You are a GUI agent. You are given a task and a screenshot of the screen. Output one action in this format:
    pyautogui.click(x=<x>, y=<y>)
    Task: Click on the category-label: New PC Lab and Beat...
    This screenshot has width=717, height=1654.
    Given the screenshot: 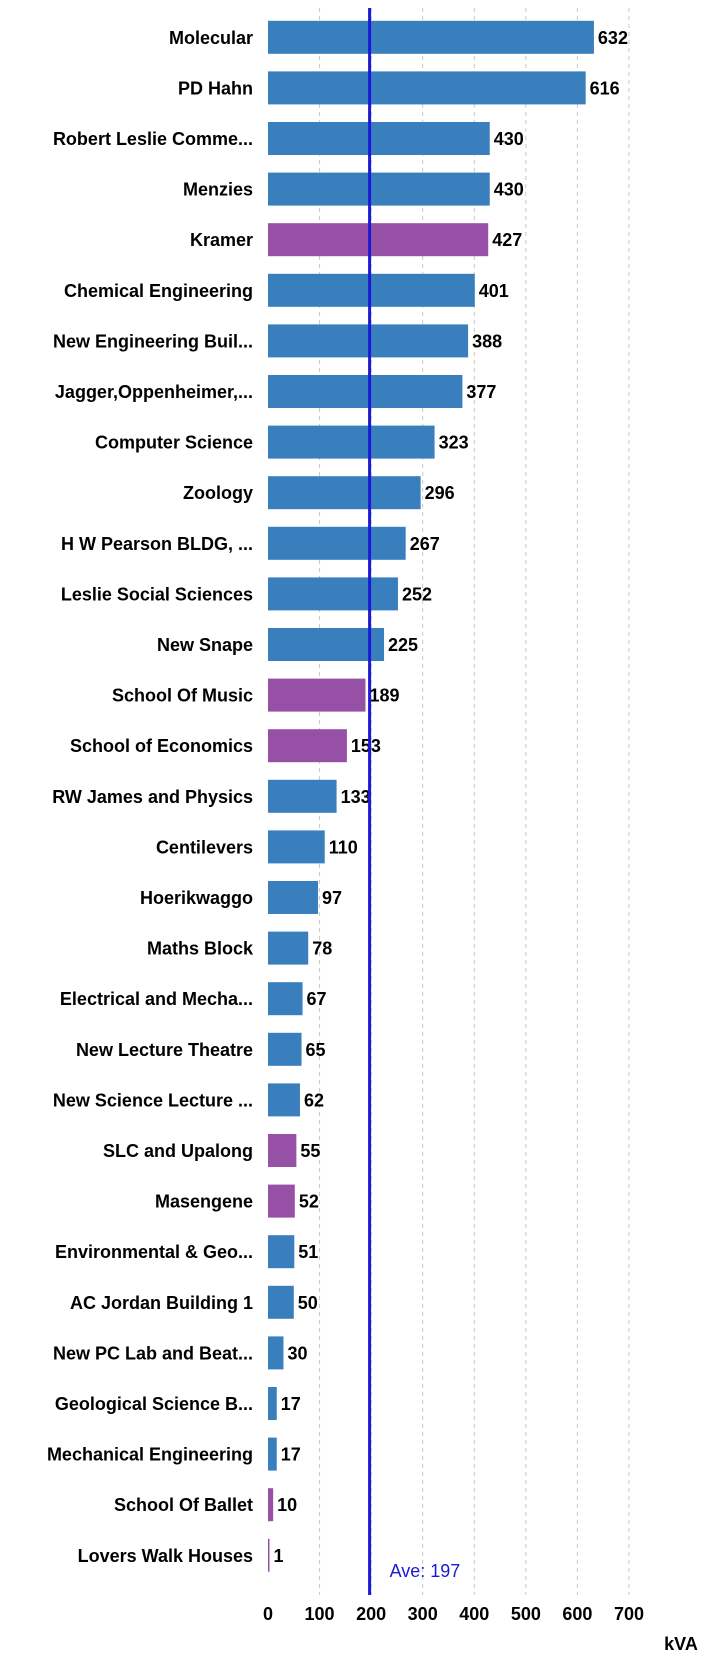 What is the action you would take?
    pyautogui.click(x=153, y=1353)
    